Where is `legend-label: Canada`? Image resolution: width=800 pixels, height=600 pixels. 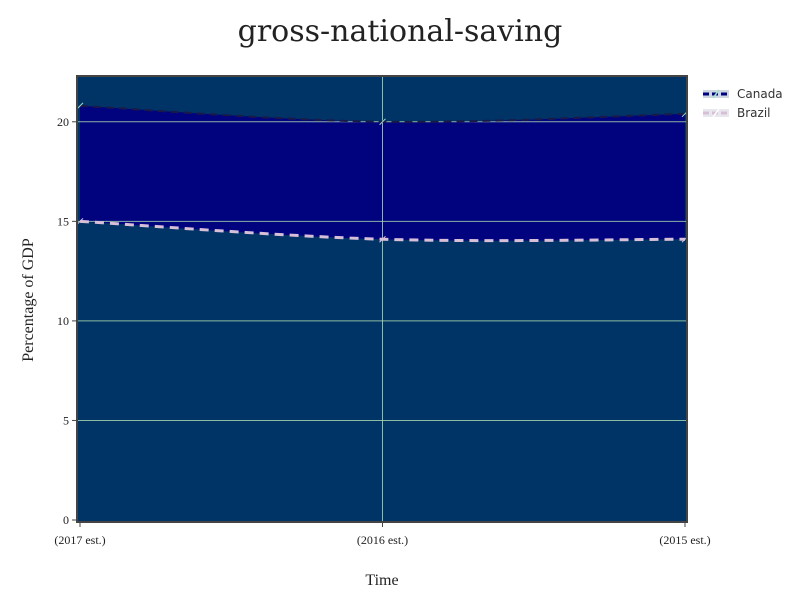 legend-label: Canada is located at coordinates (760, 94).